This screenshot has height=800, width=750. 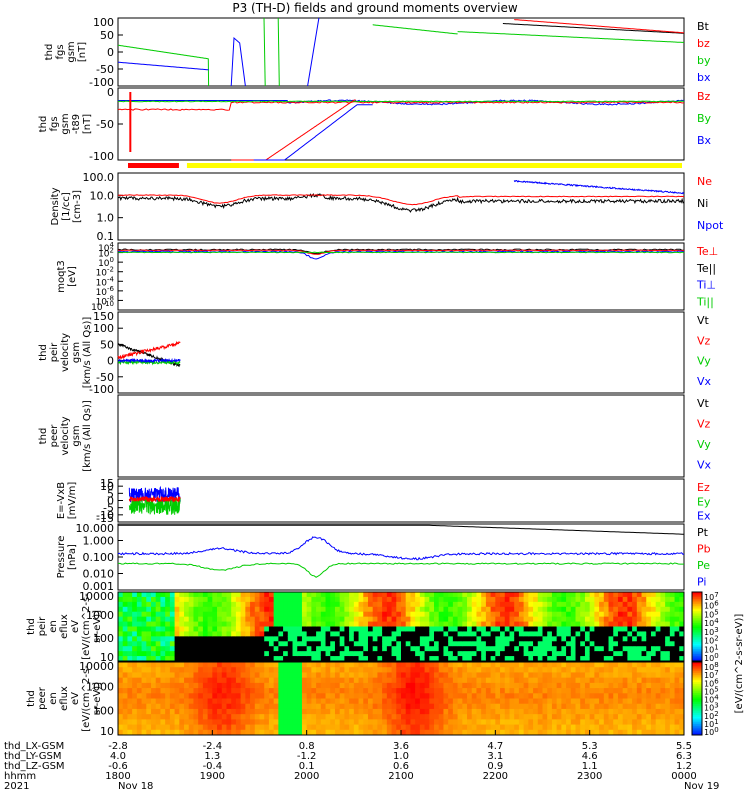 What do you see at coordinates (105, 515) in the screenshot?
I see `y-tick-label-efield: -10` at bounding box center [105, 515].